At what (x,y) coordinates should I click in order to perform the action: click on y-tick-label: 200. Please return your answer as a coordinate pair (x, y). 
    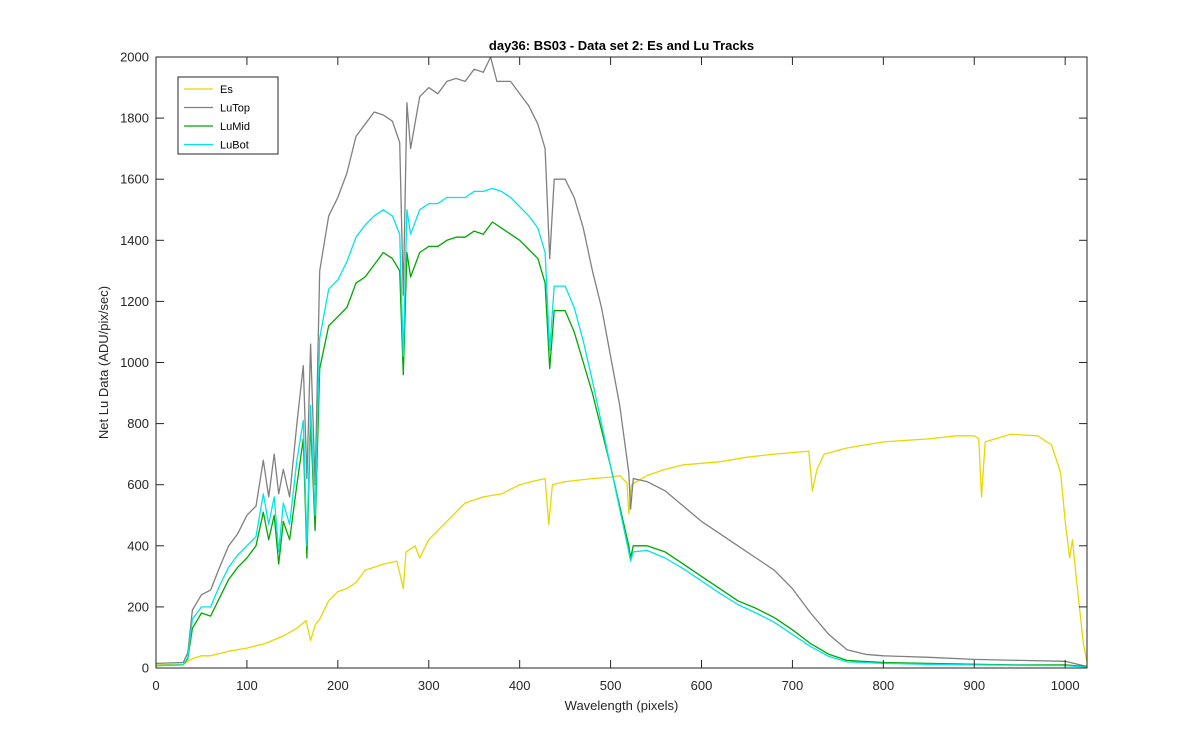
    Looking at the image, I should click on (138, 606).